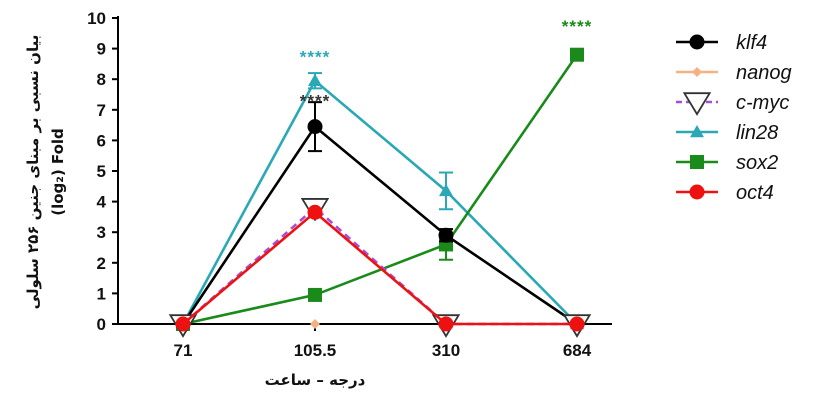 The height and width of the screenshot is (397, 821). I want to click on legend-marker-sox2, so click(697, 162).